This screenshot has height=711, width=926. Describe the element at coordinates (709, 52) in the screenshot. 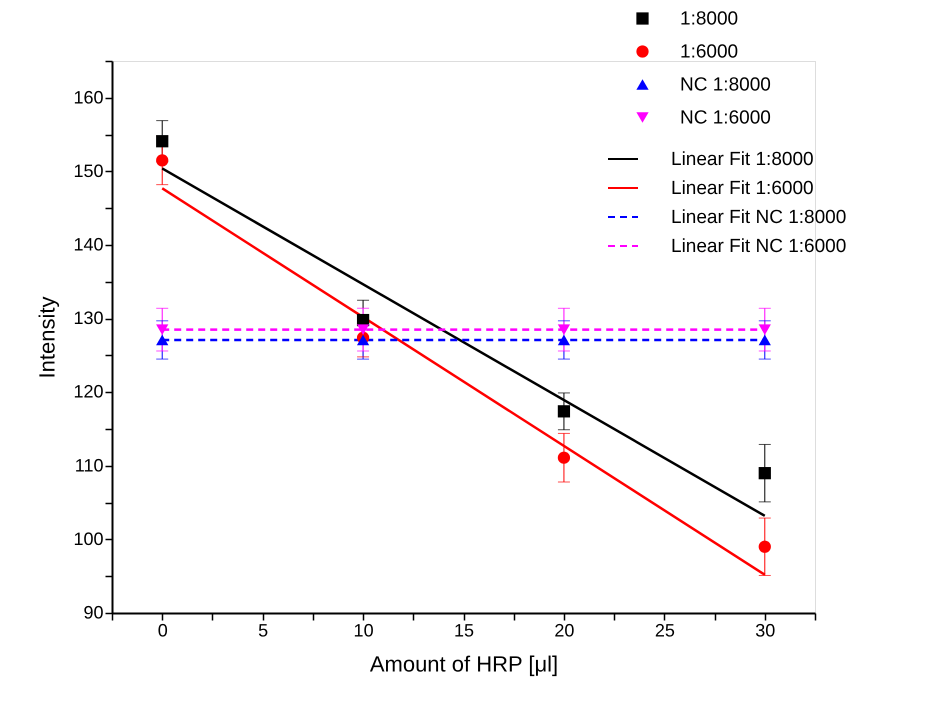

I see `legend-label: 1:6000` at that location.